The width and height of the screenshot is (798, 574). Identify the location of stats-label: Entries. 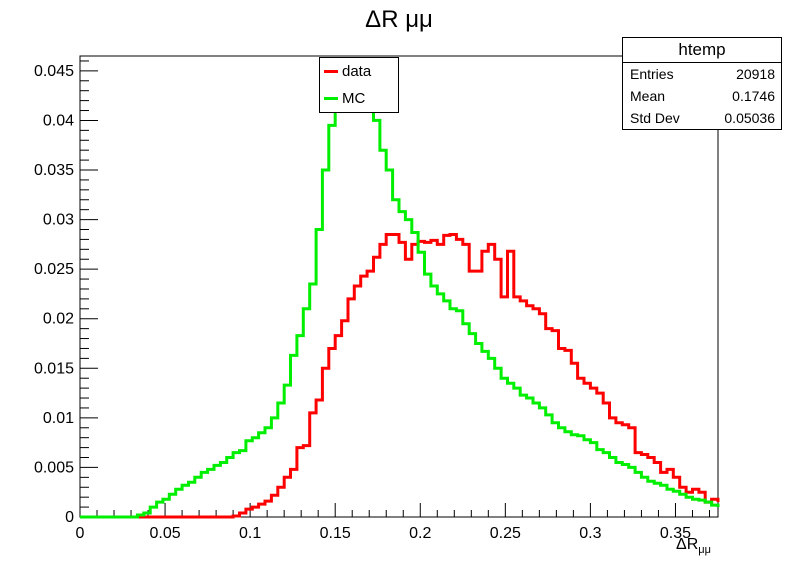
(652, 74).